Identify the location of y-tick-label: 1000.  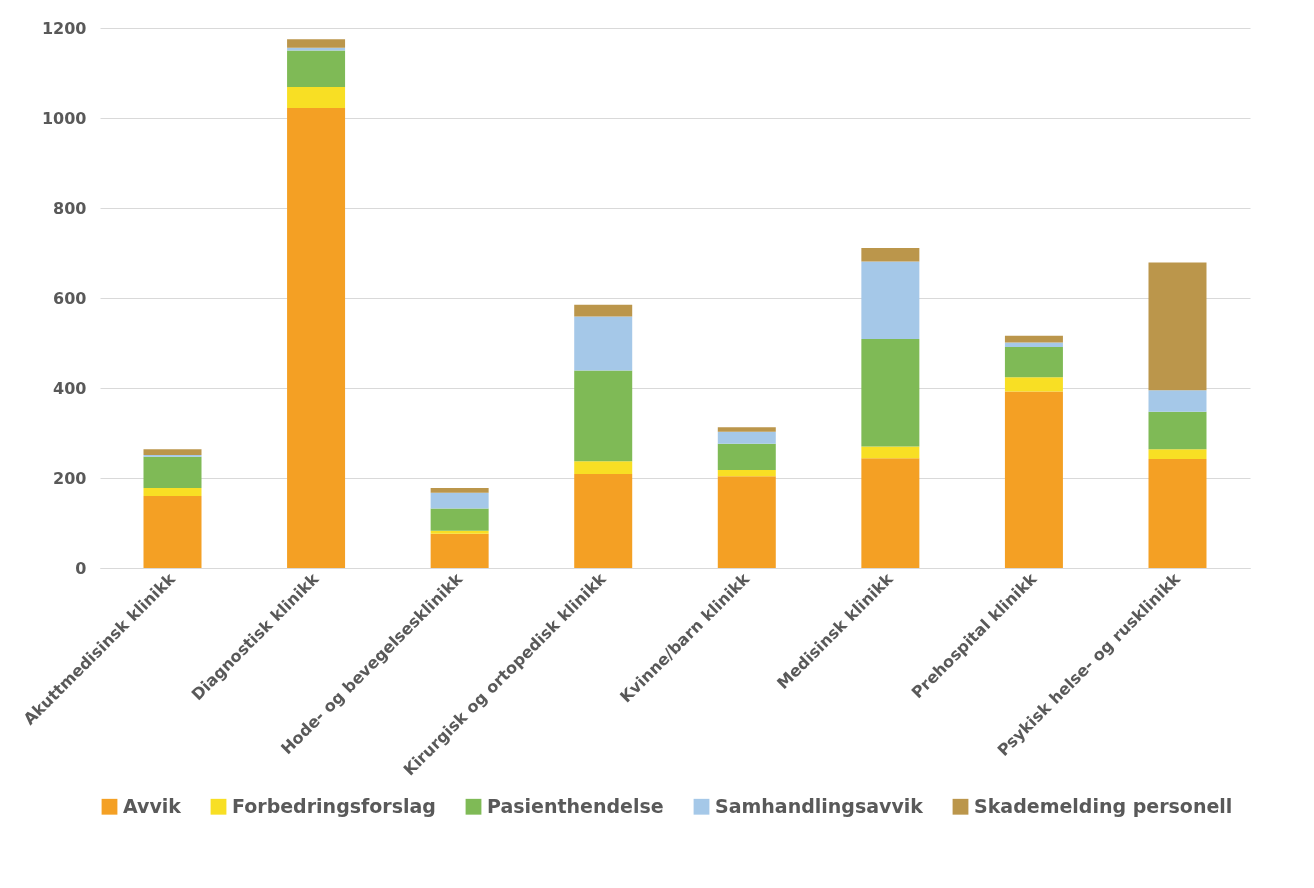
(64, 118).